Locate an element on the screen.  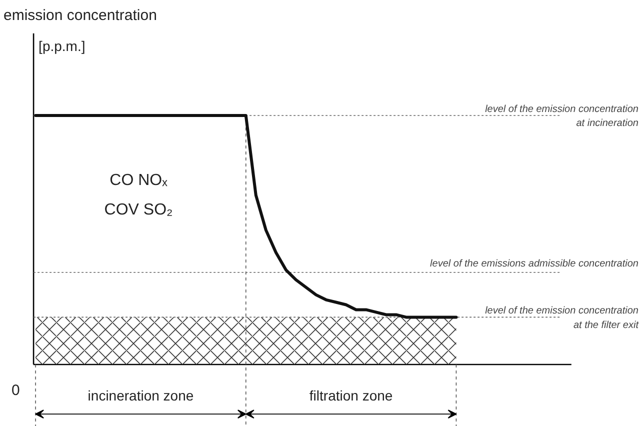
annotation: COV SO₂ is located at coordinates (138, 210).